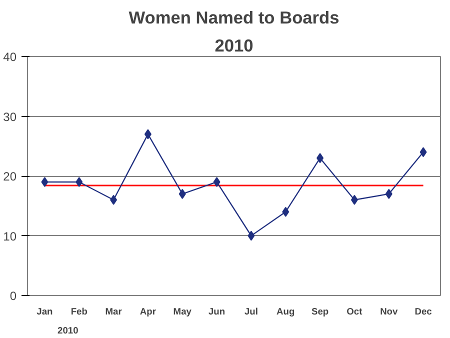 The image size is (450, 338). Describe the element at coordinates (148, 311) in the screenshot. I see `x-tick-label: Apr` at that location.